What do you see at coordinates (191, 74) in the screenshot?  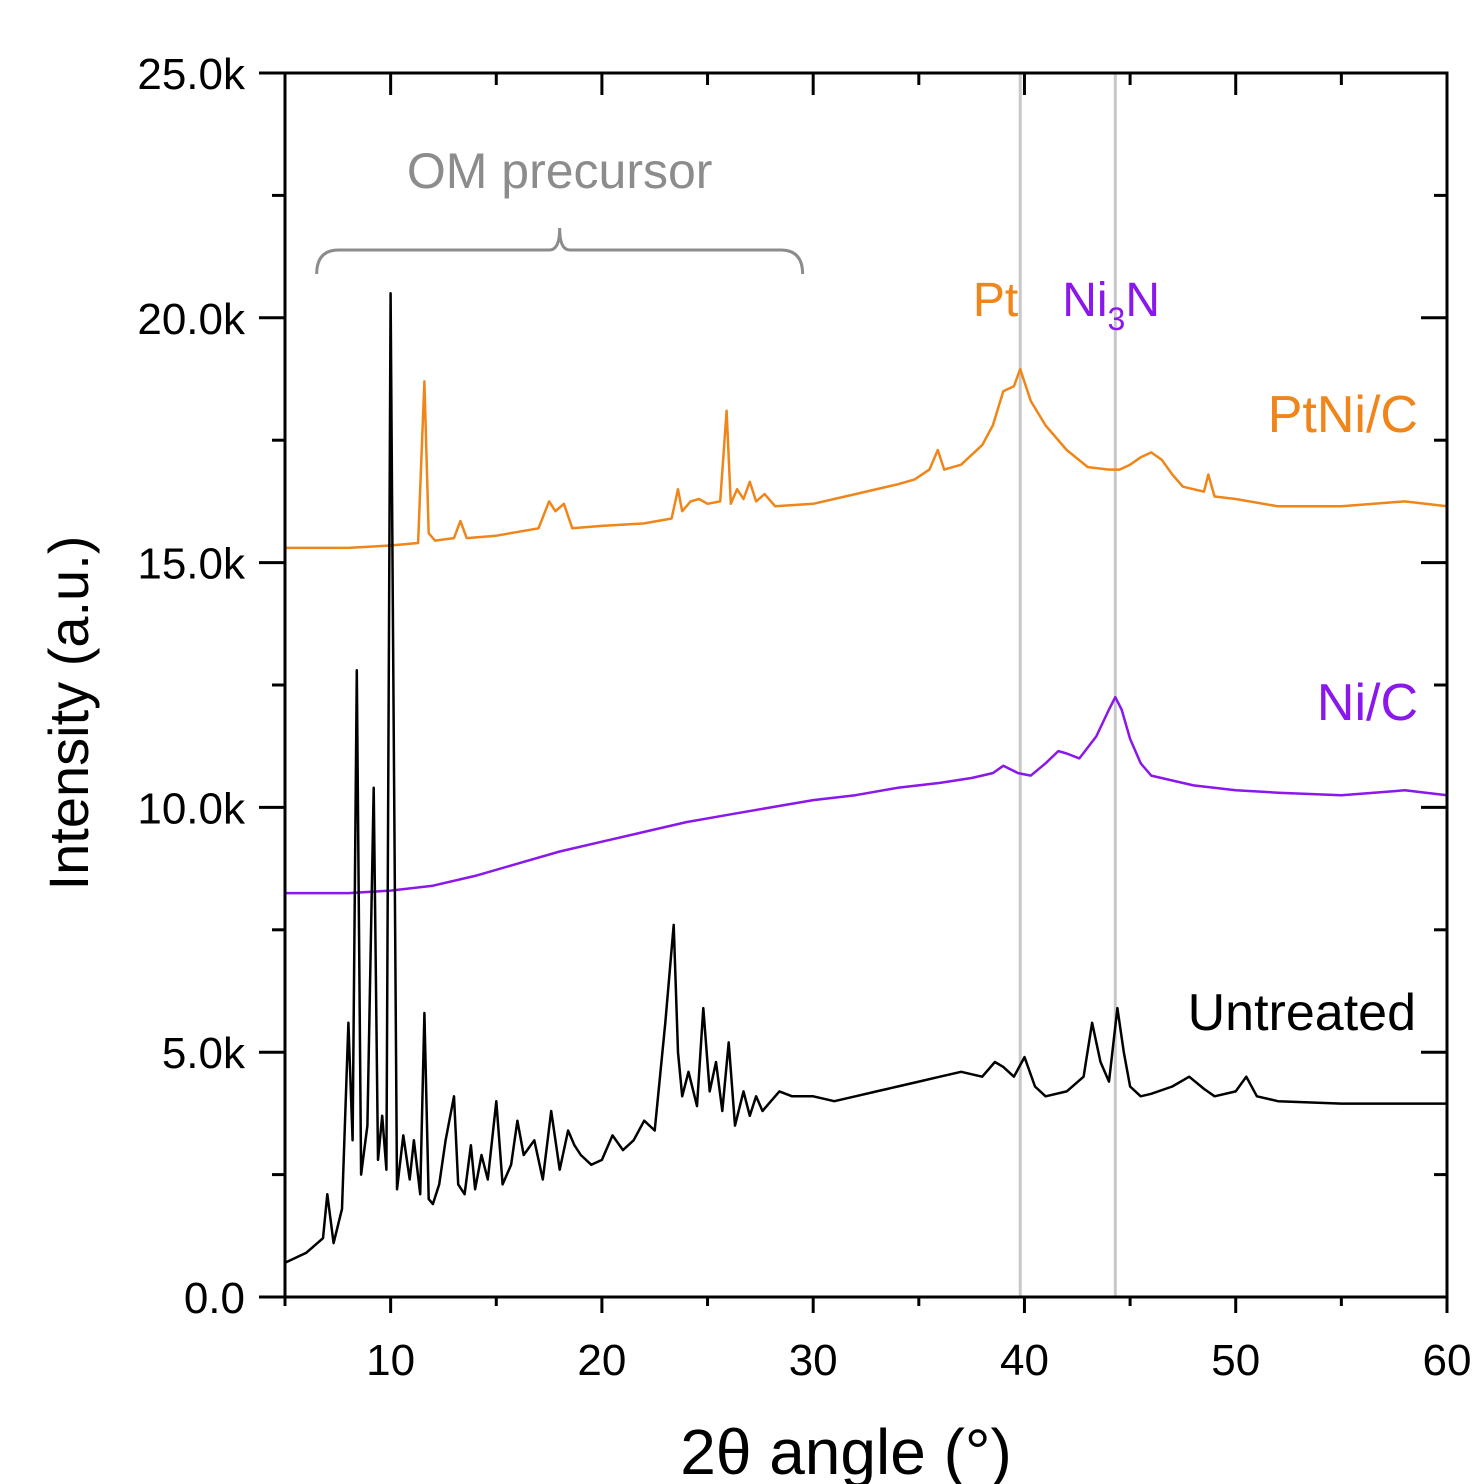 I see `y-tick-label: 25.0k` at bounding box center [191, 74].